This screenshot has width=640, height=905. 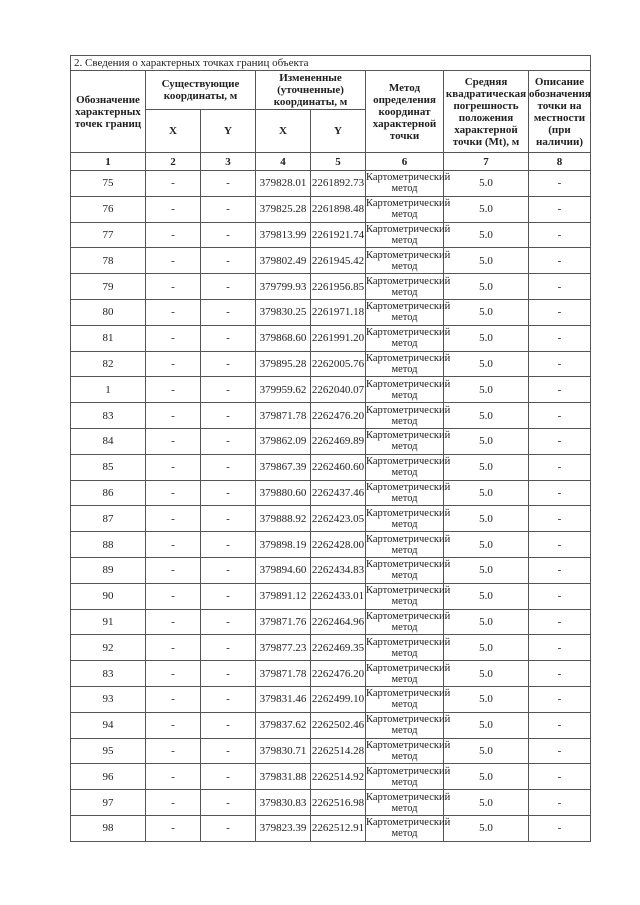 What do you see at coordinates (108, 415) in the screenshot?
I see `cell-point-id: 83` at bounding box center [108, 415].